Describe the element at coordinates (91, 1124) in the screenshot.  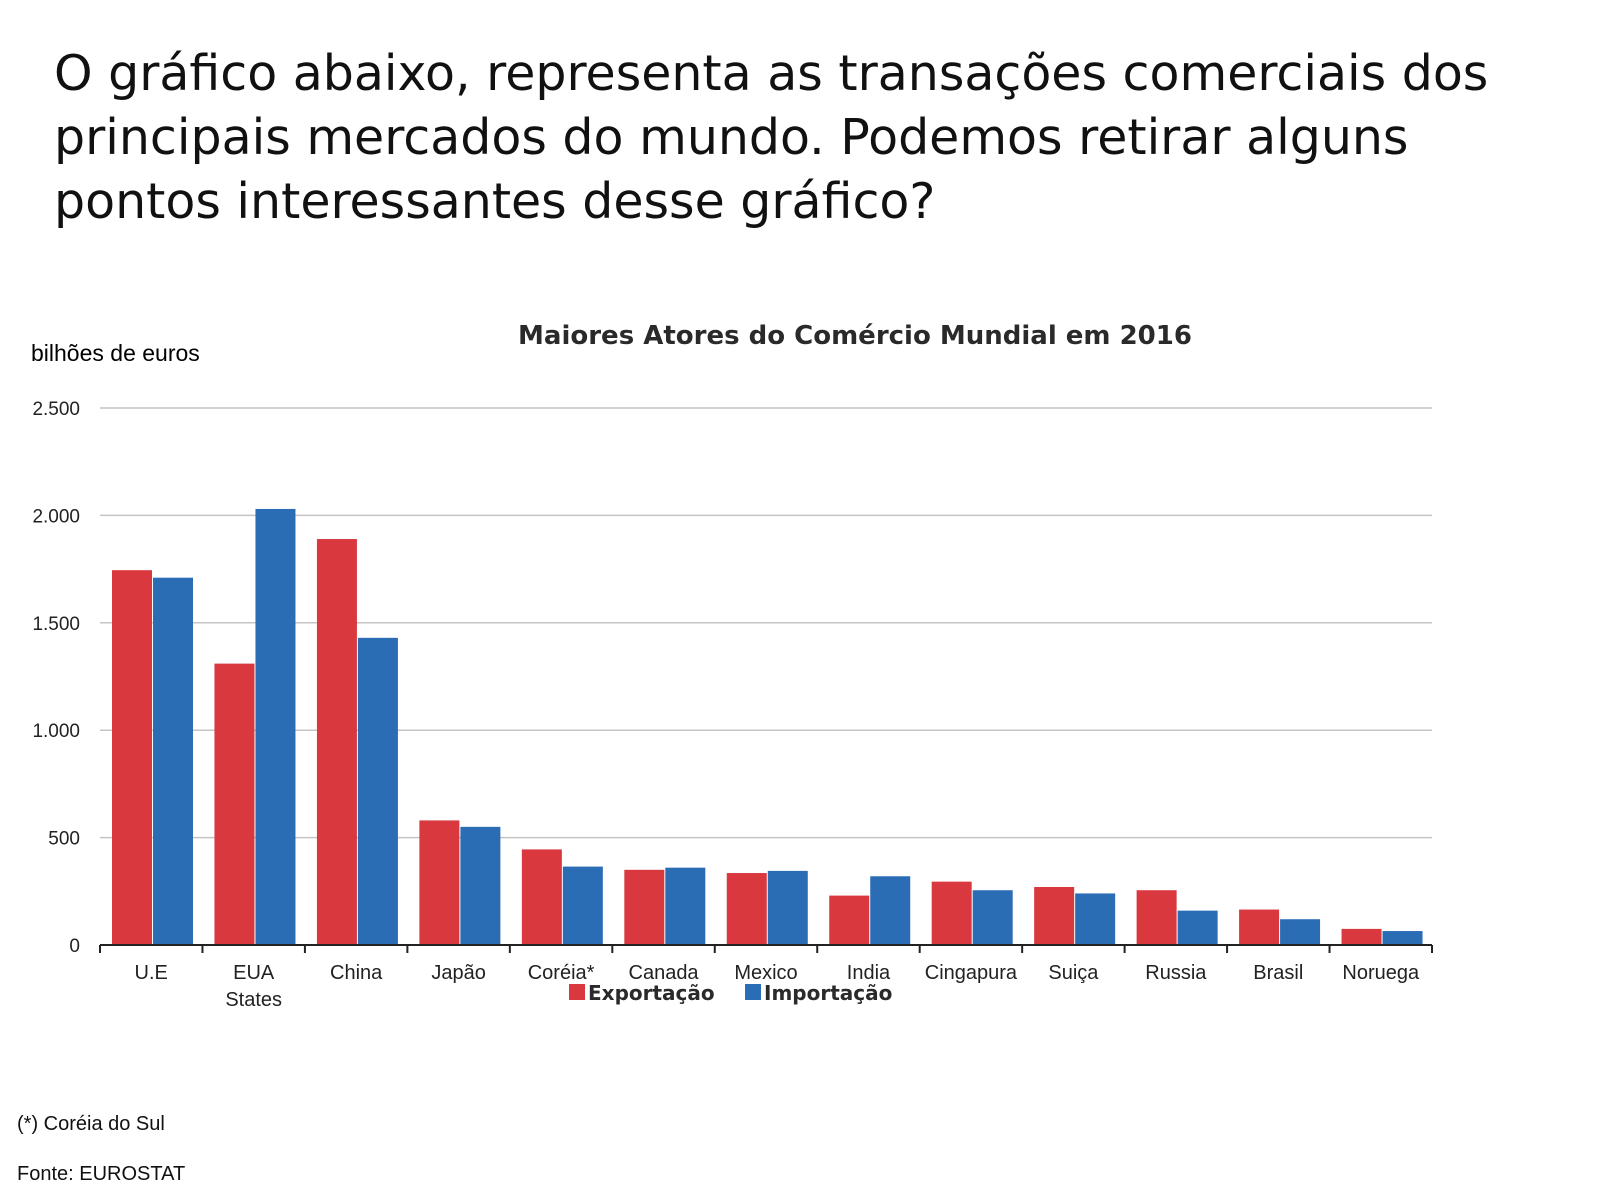
I see `footnote: (*) Coréia do Sul` at that location.